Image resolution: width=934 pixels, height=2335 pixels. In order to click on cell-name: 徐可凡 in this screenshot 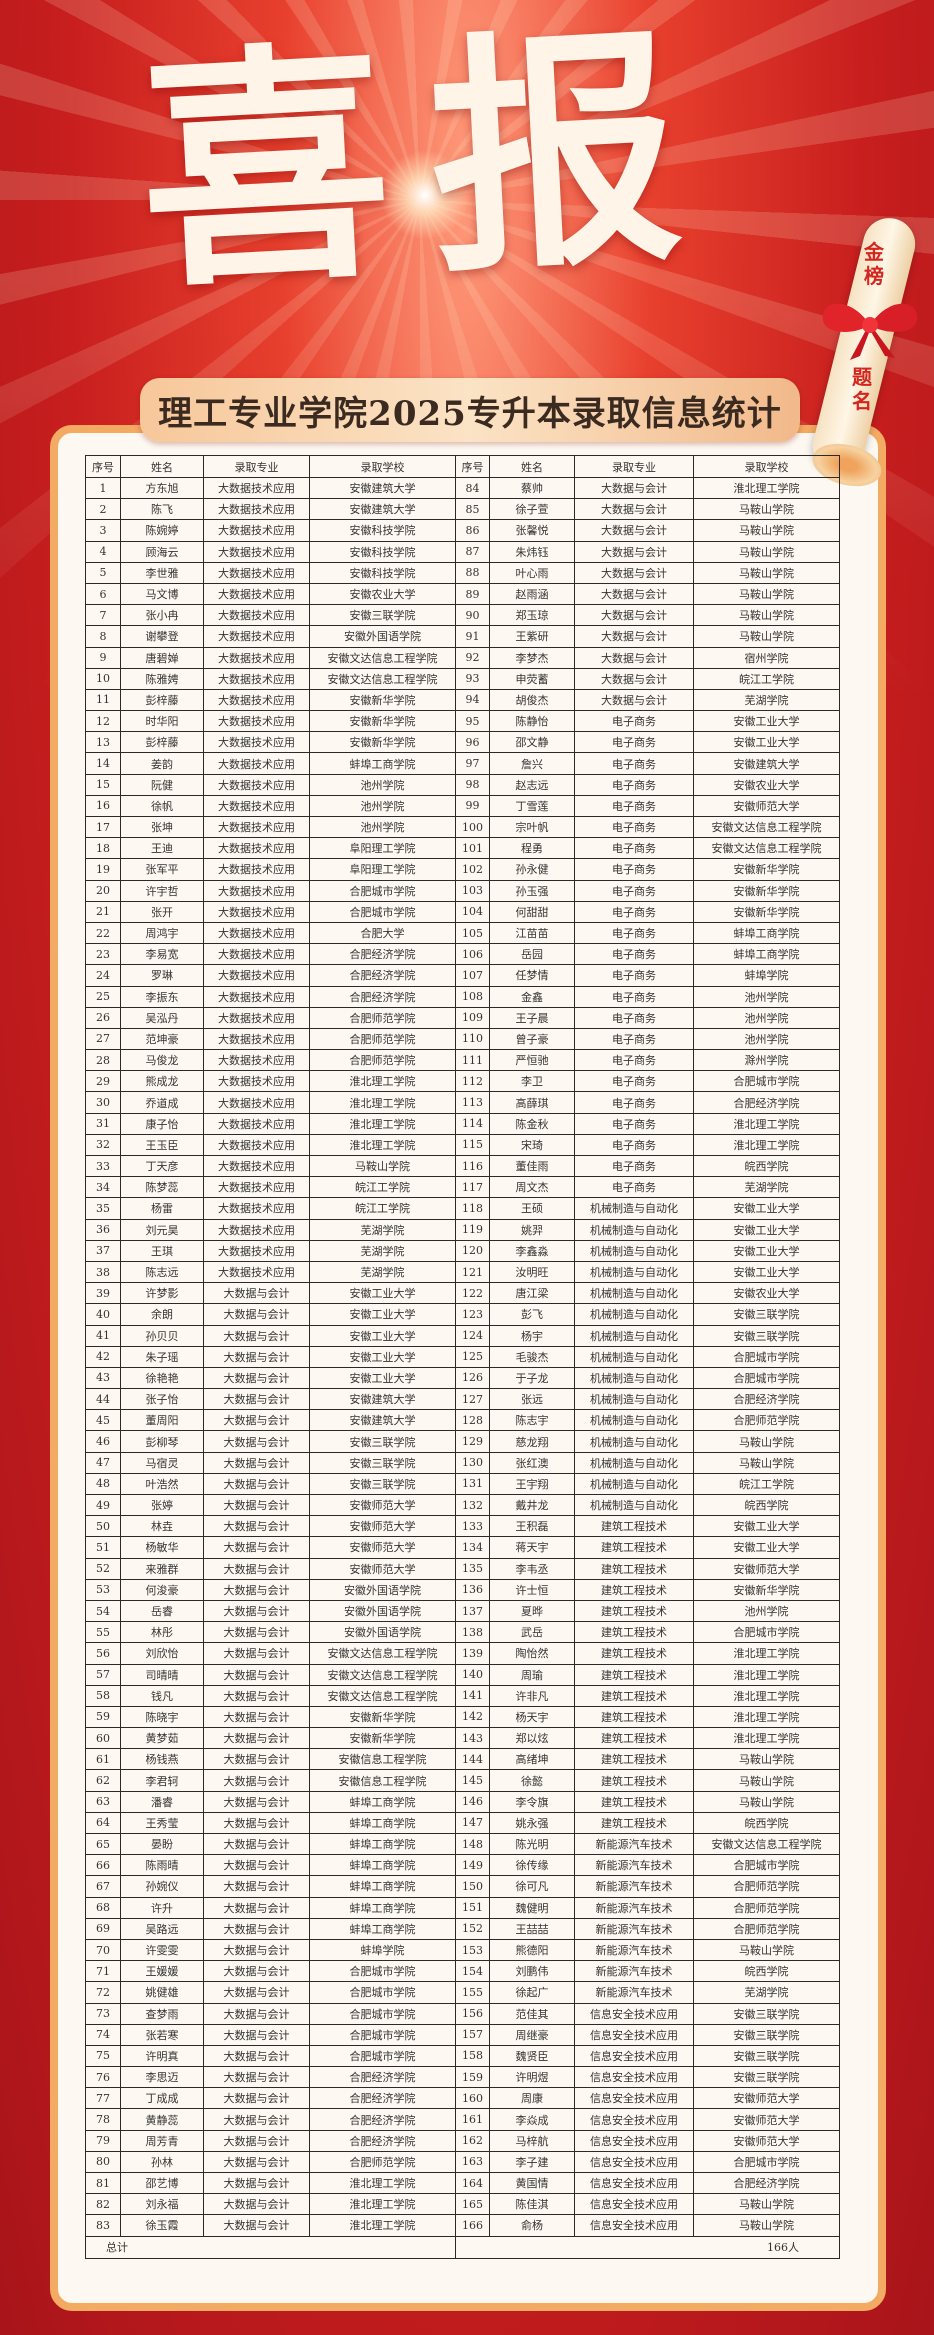, I will do `click(532, 1886)`.